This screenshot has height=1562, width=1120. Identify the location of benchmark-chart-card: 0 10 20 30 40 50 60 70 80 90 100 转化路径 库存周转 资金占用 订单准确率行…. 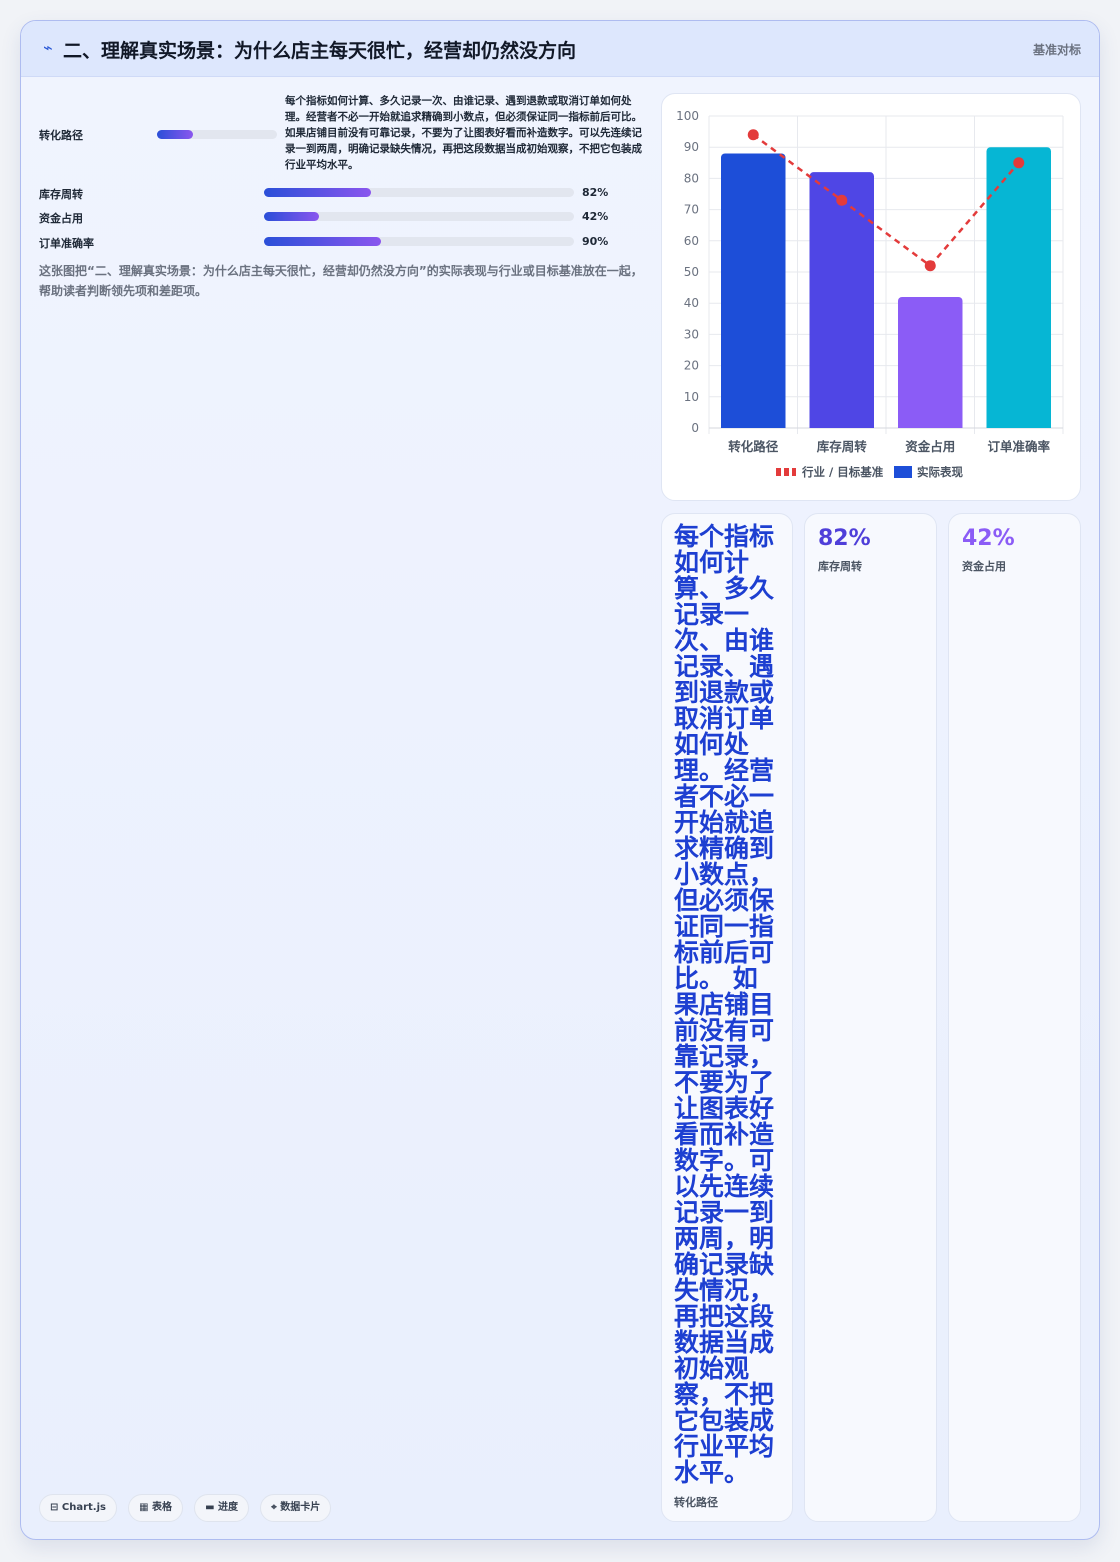
(871, 297).